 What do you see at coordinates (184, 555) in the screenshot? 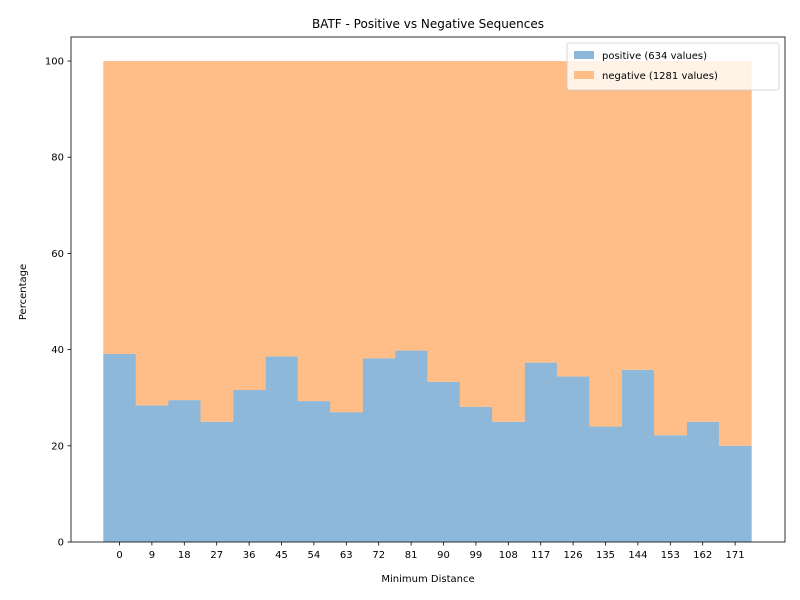
I see `x-tick-label: 18` at bounding box center [184, 555].